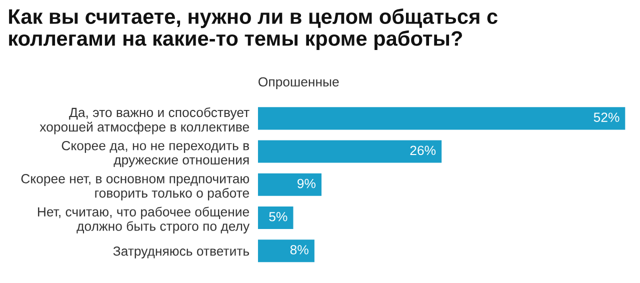 This screenshot has width=640, height=283. Describe the element at coordinates (135, 187) in the screenshot. I see `y-tick-label: Скорее нет, в основном предпочитаю говорить только о работе` at that location.